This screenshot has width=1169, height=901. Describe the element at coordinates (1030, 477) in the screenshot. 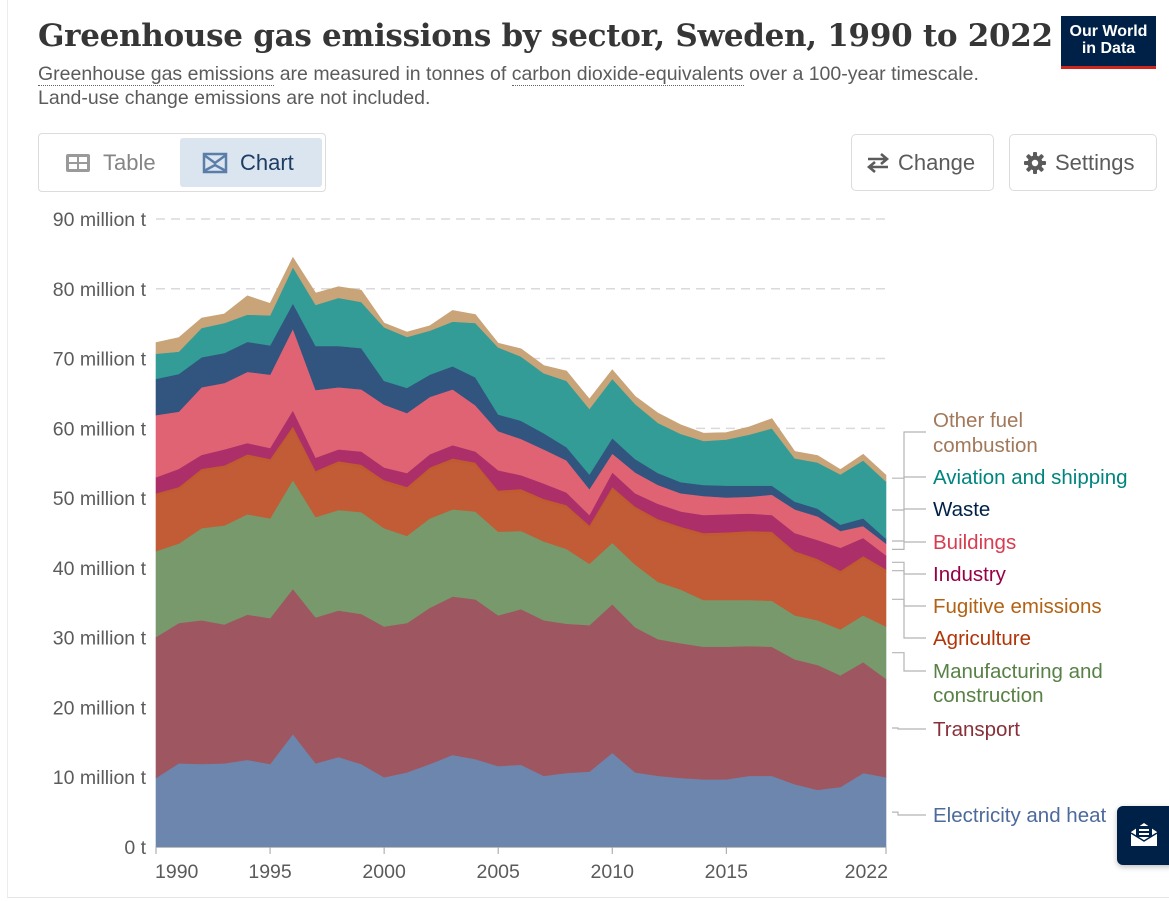

I see `legend-label: Aviation and shipping` at that location.